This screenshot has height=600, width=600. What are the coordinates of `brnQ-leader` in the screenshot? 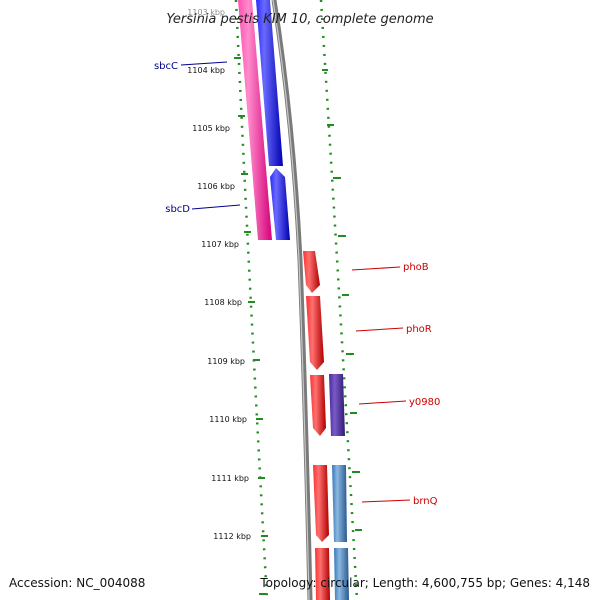 It's located at (386, 501).